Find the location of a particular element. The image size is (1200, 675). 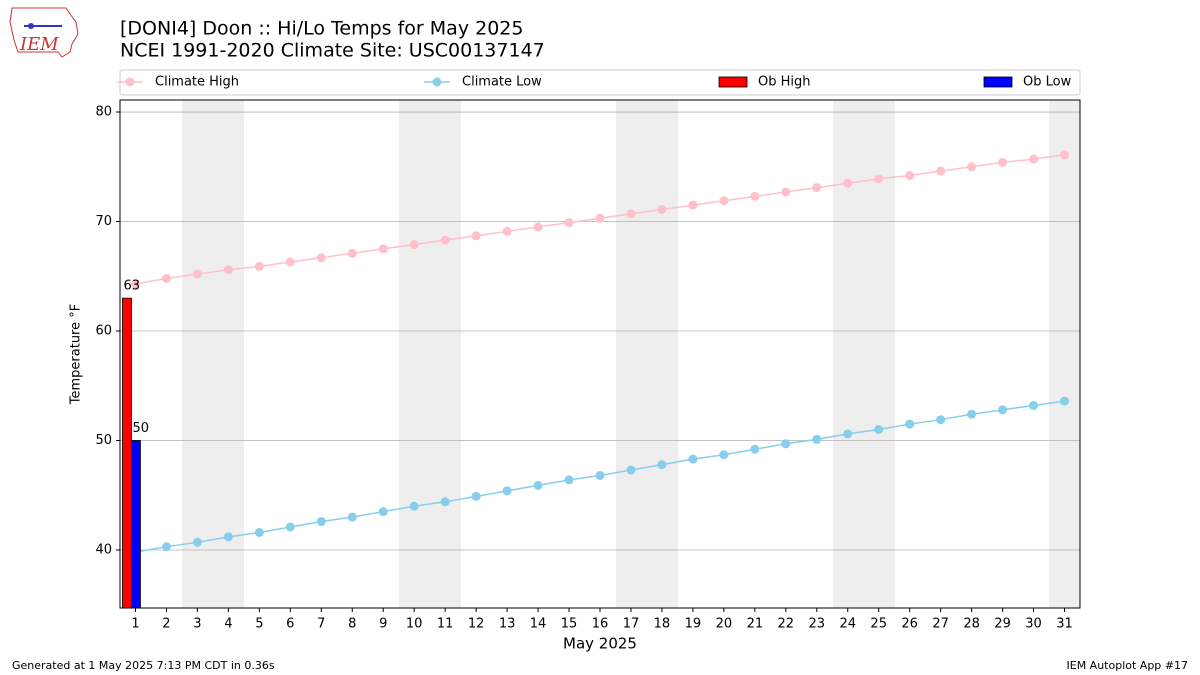

logo-text: IEM is located at coordinates (39, 44).